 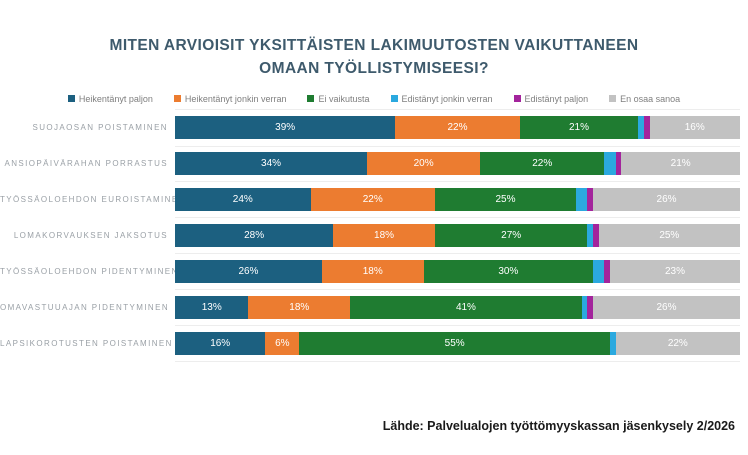 I want to click on bar-row: LOMAKORVAUKSEN JAKSOTUS 28% 18% 27% 25%, so click(x=374, y=236).